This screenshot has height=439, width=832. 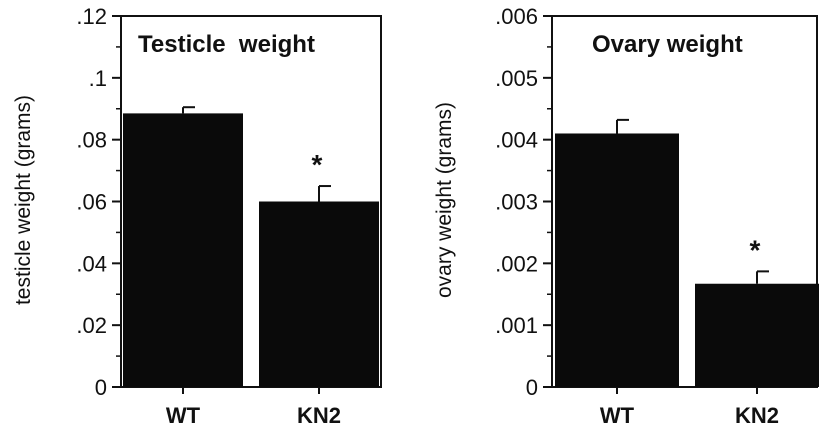 I want to click on y-tick-label: .003, so click(x=516, y=202).